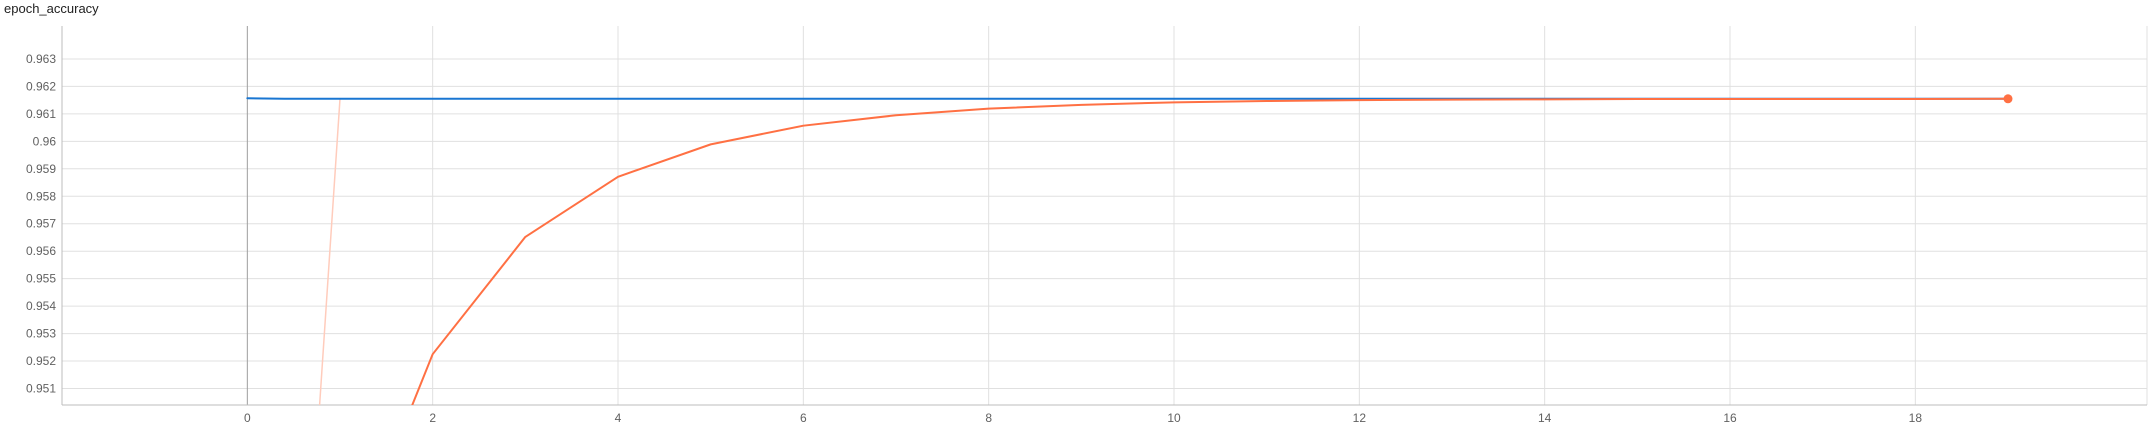  I want to click on x-tick-label: 10, so click(1174, 418).